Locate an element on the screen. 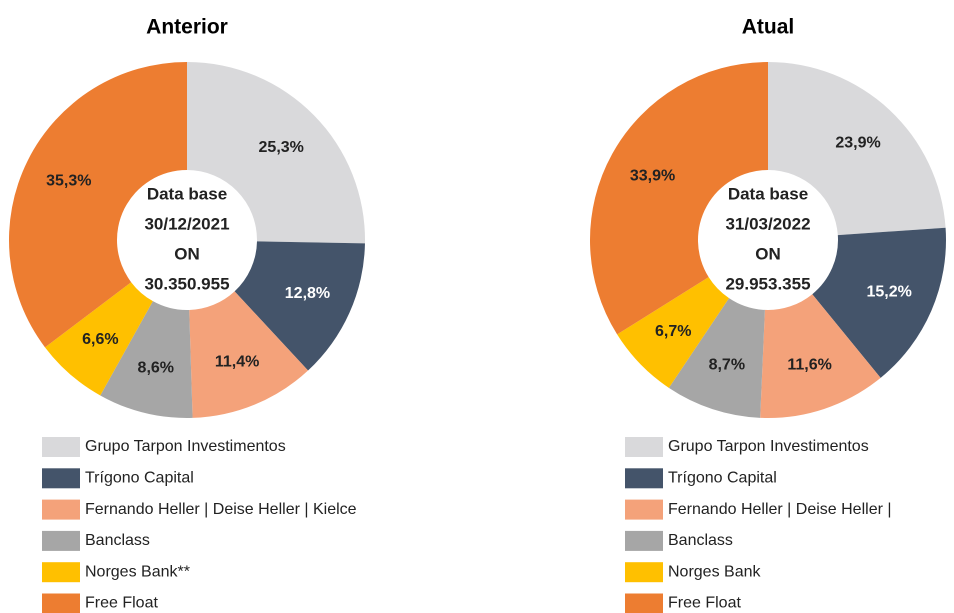 Image resolution: width=954 pixels, height=613 pixels. center-text: 30.350.955 is located at coordinates (186, 283).